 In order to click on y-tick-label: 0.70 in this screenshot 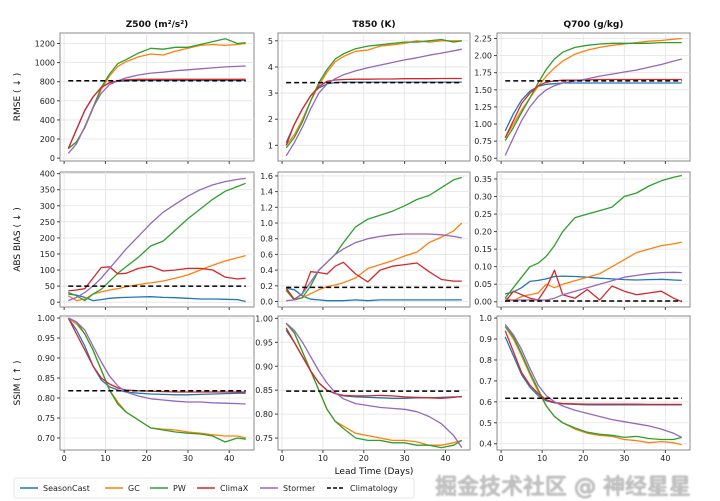, I will do `click(46, 438)`.